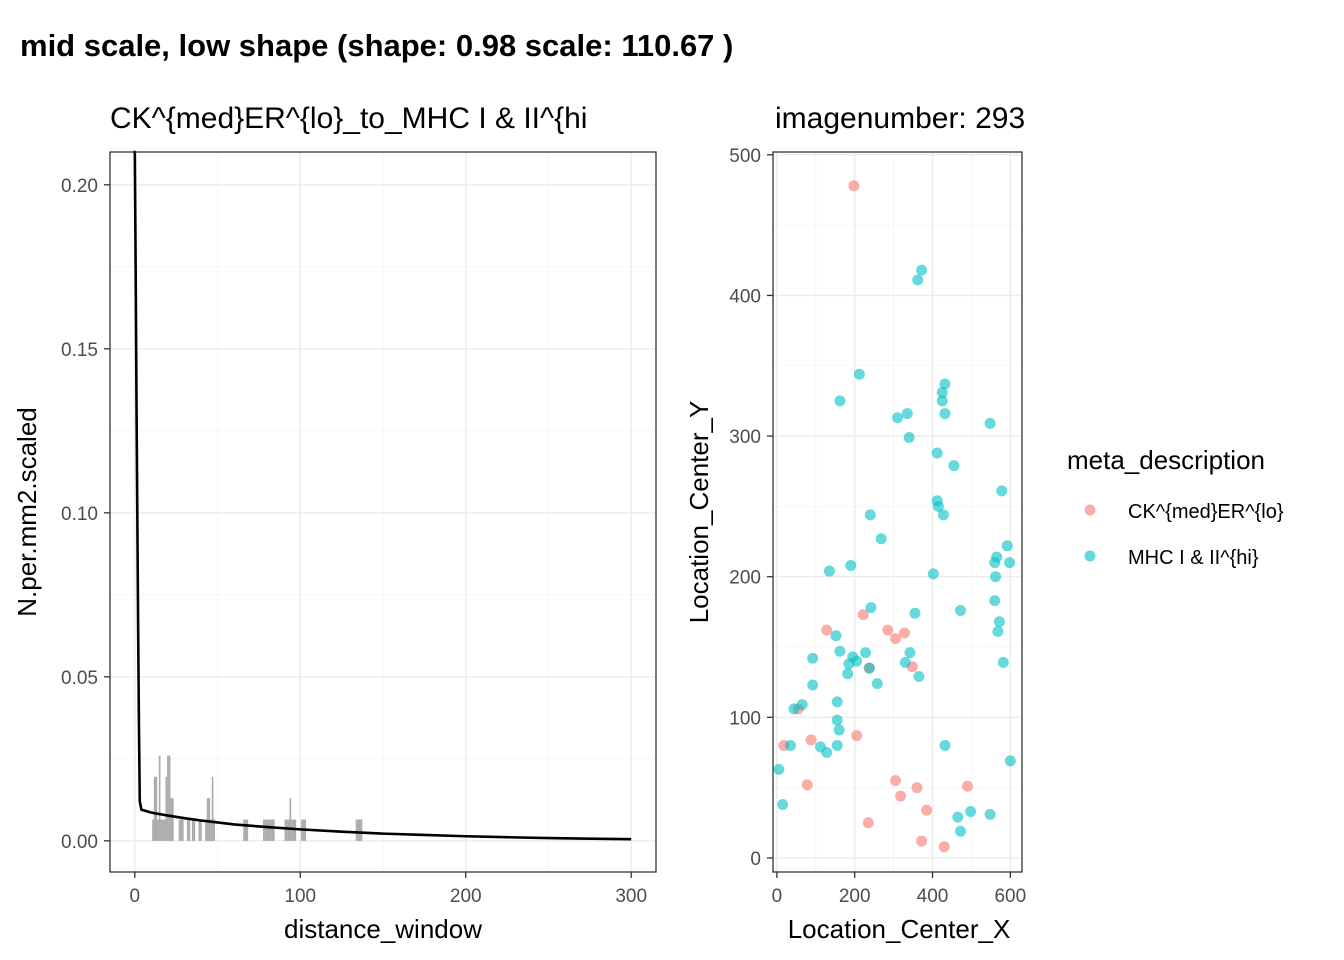 The image size is (1344, 960). I want to click on right-y-tick-label: 0, so click(755, 859).